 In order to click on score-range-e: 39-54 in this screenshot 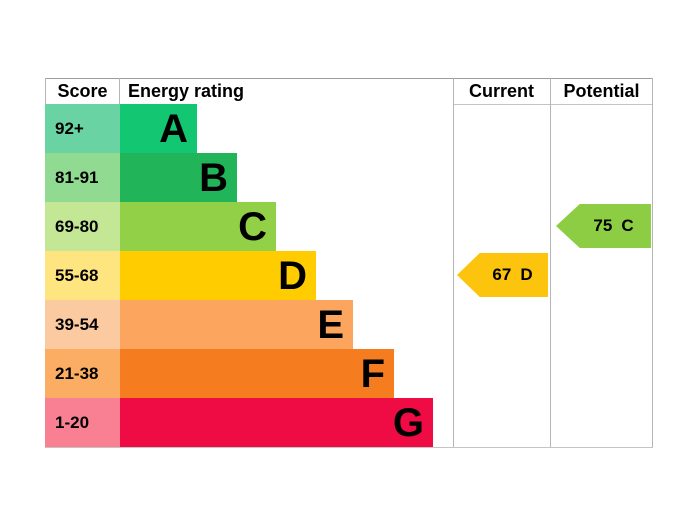, I will do `click(82, 324)`.